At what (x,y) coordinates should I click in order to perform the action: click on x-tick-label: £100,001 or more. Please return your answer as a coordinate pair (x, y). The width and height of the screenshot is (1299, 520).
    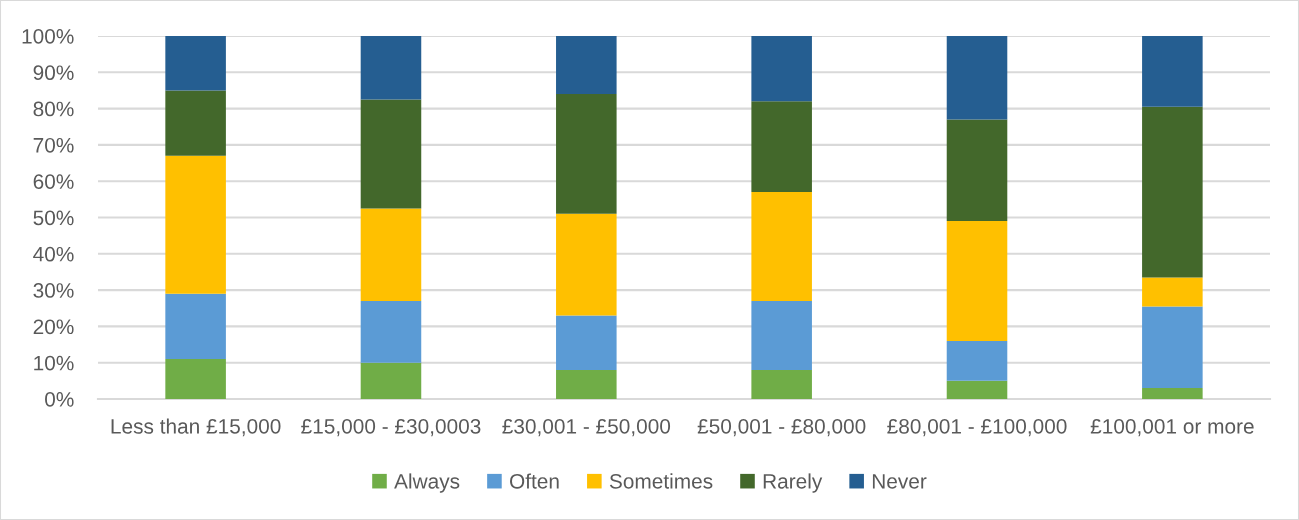
    Looking at the image, I should click on (1172, 427).